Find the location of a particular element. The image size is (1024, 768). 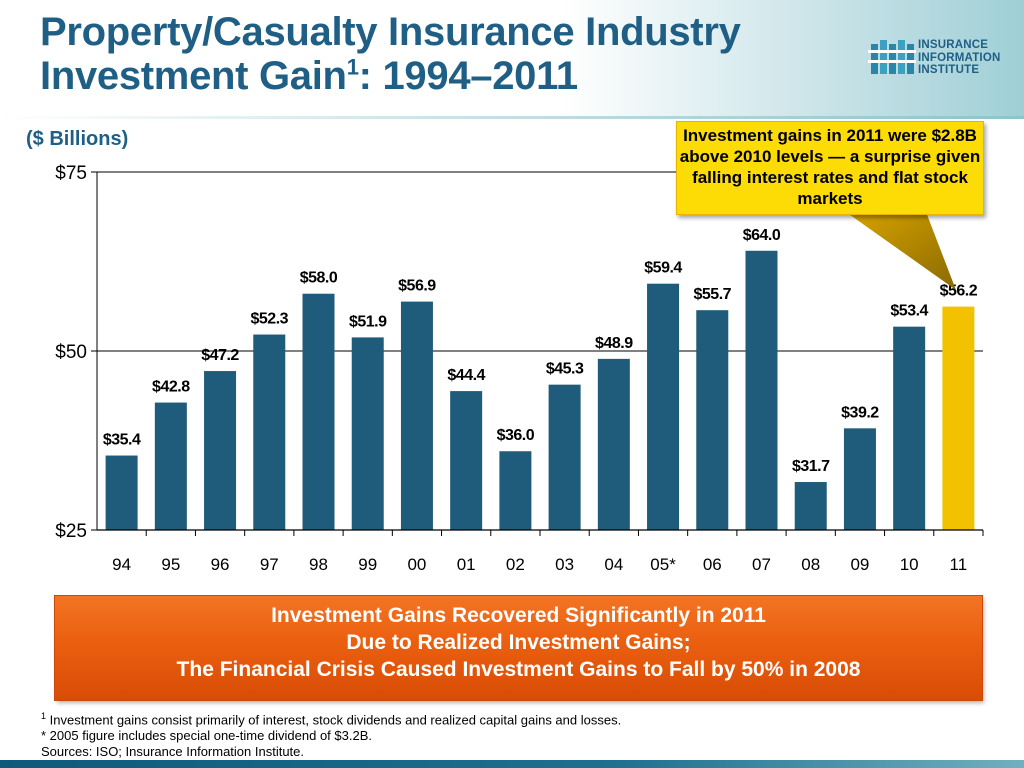

data-label: $53.4 is located at coordinates (909, 311).